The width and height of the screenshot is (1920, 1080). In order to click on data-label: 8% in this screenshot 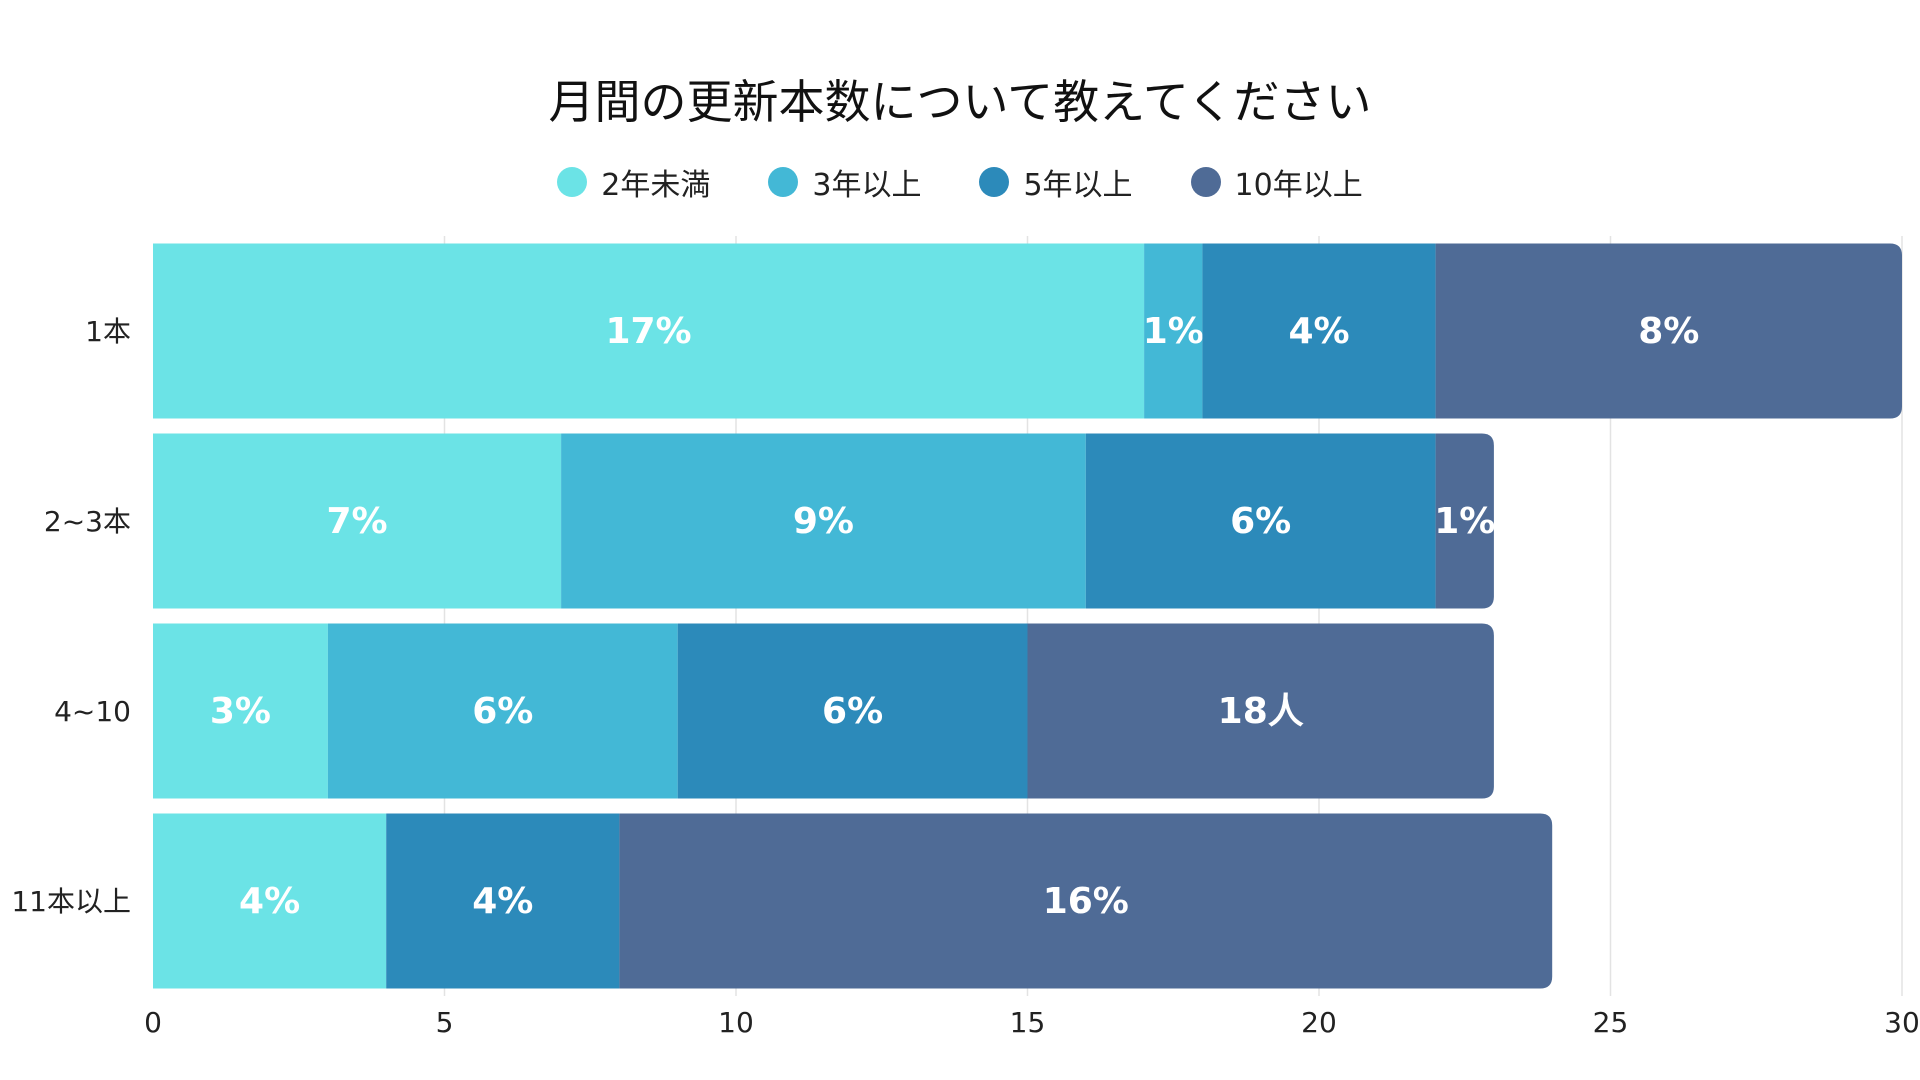, I will do `click(1668, 331)`.